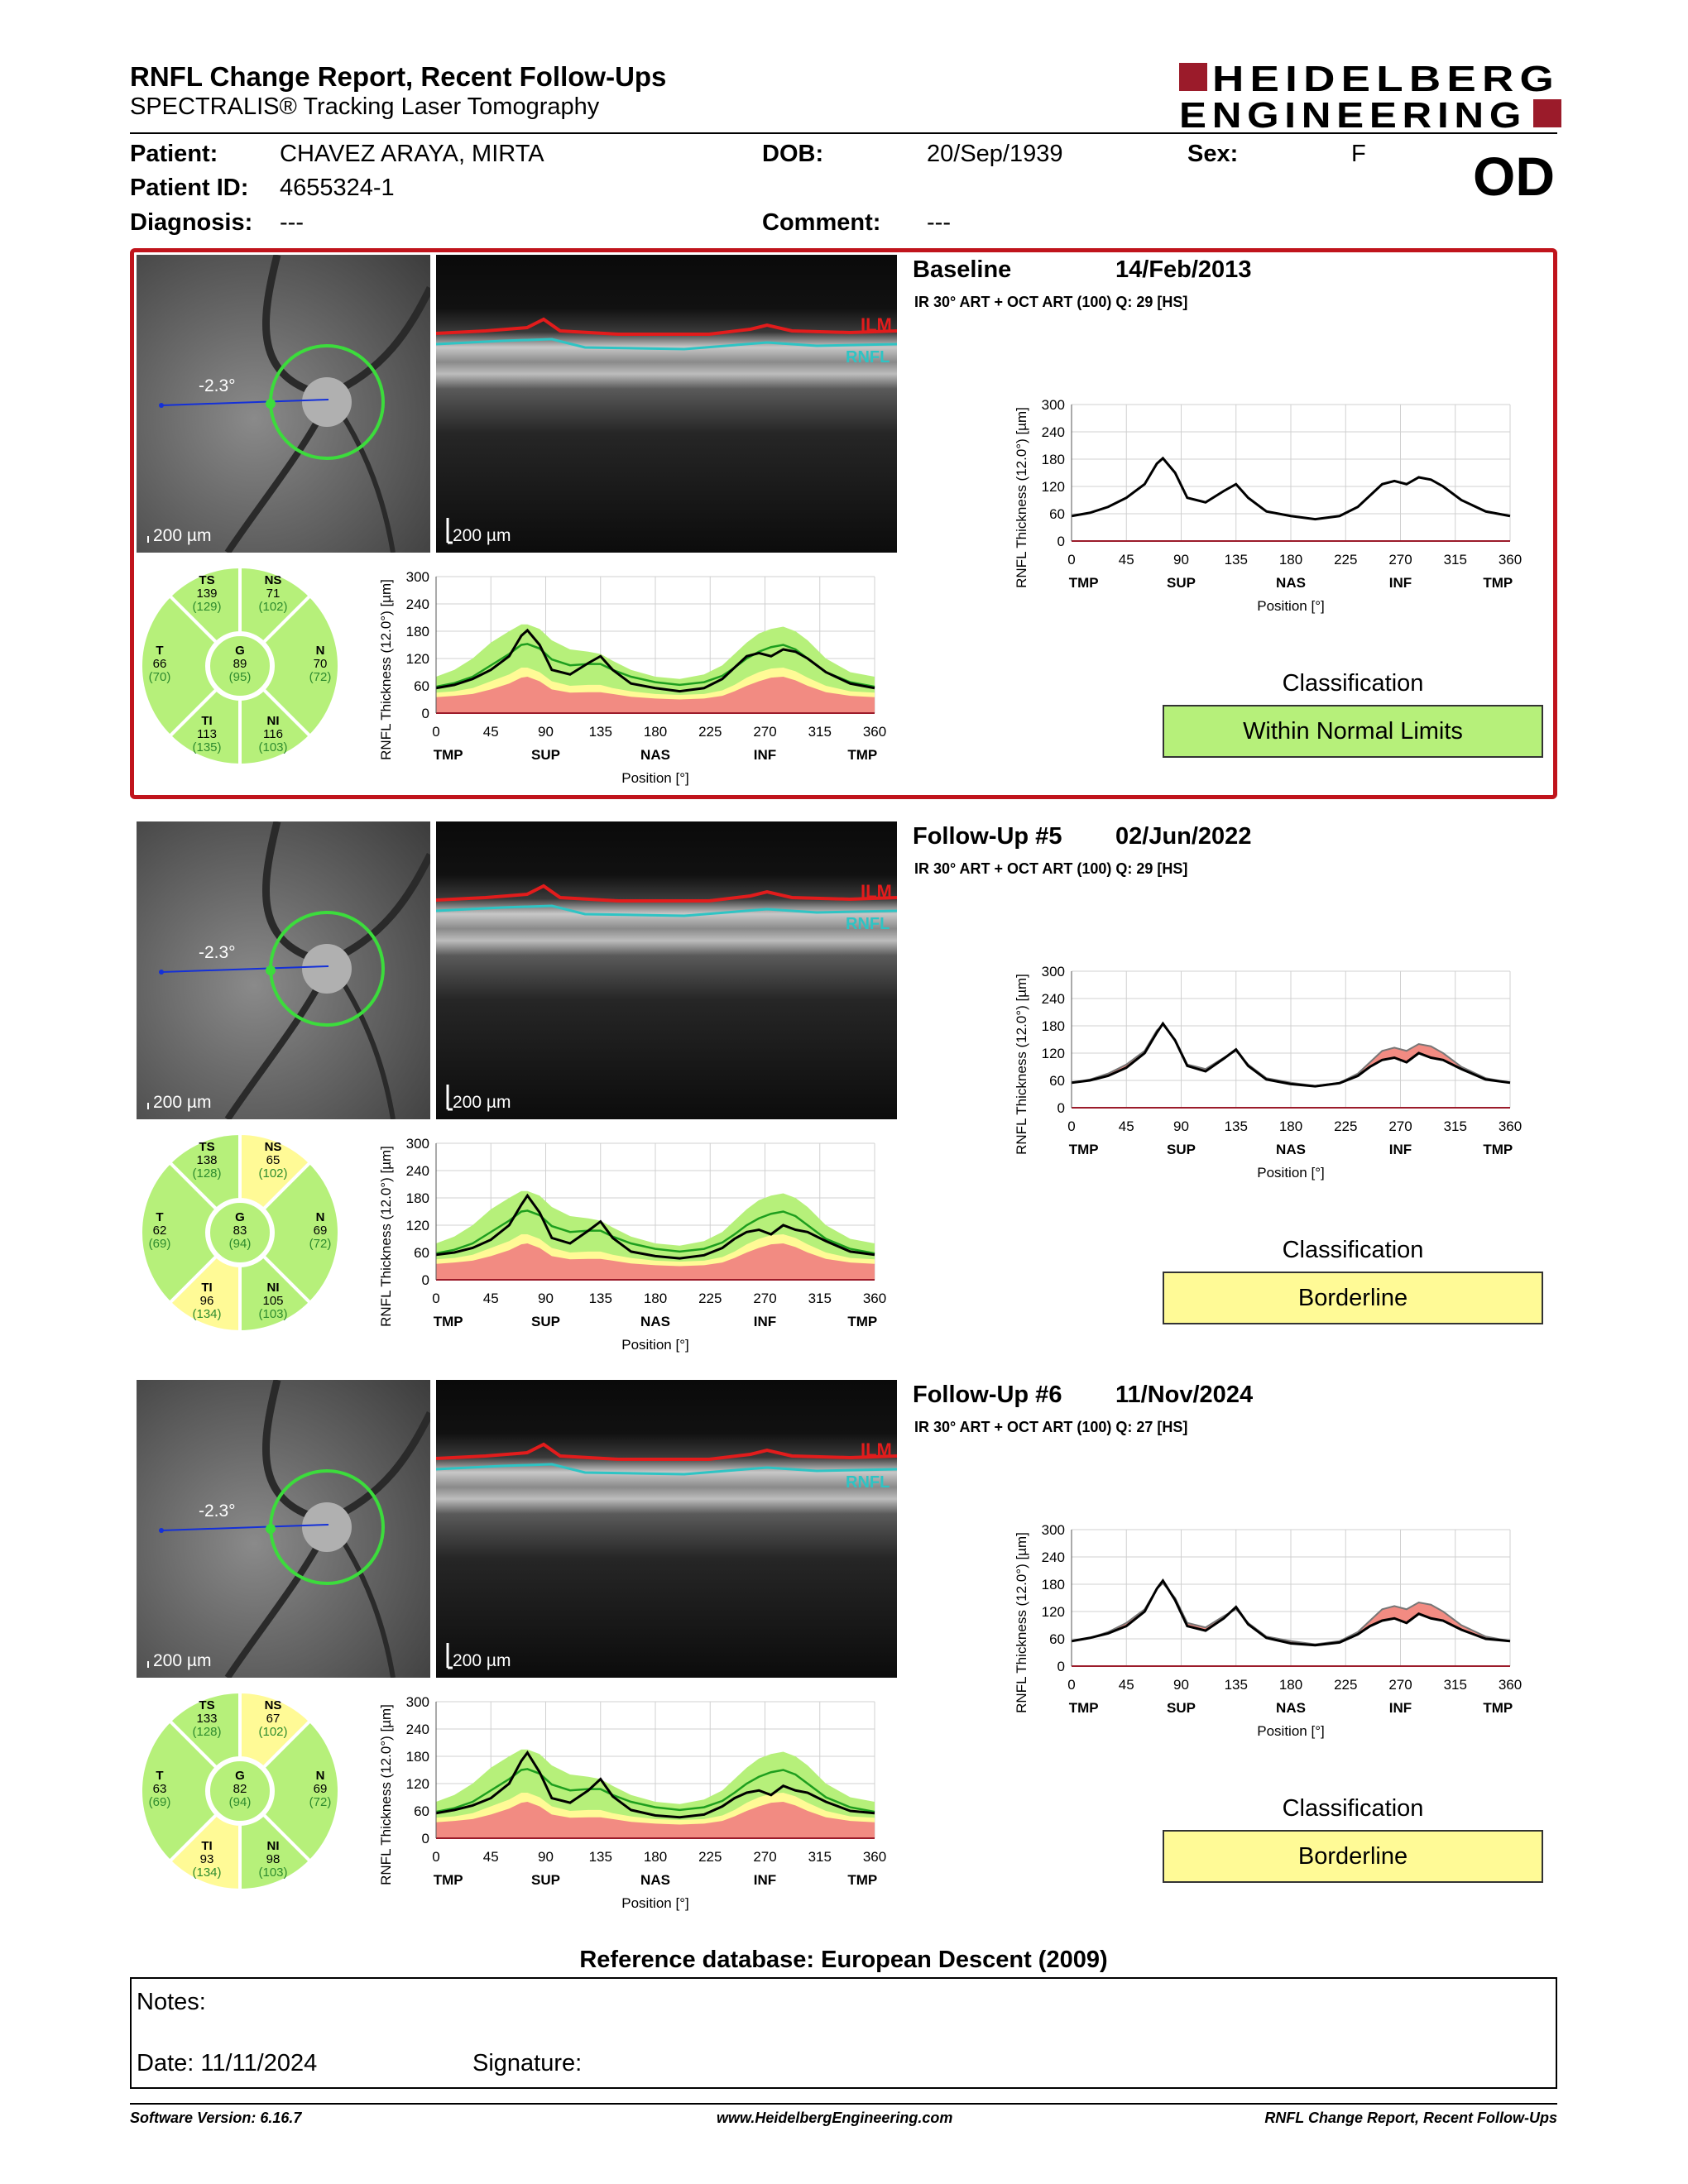 The height and width of the screenshot is (2184, 1688). Describe the element at coordinates (206, 1173) in the screenshot. I see `sector-reference: (128)` at that location.